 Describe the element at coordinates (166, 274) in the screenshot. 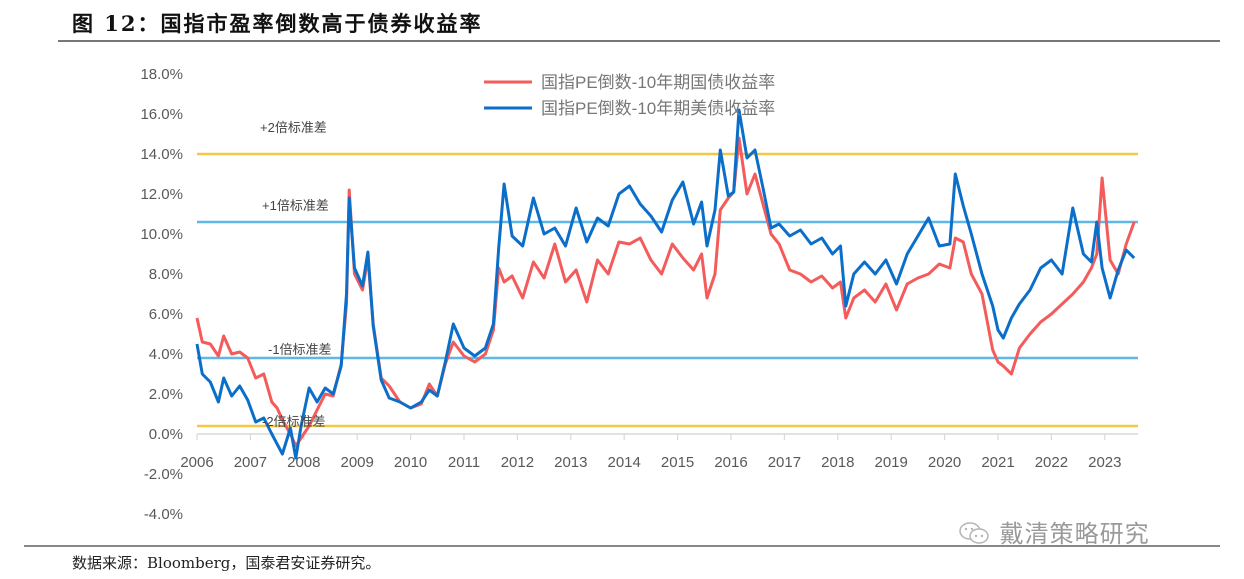

I see `y-tick-label: 8.0%` at that location.